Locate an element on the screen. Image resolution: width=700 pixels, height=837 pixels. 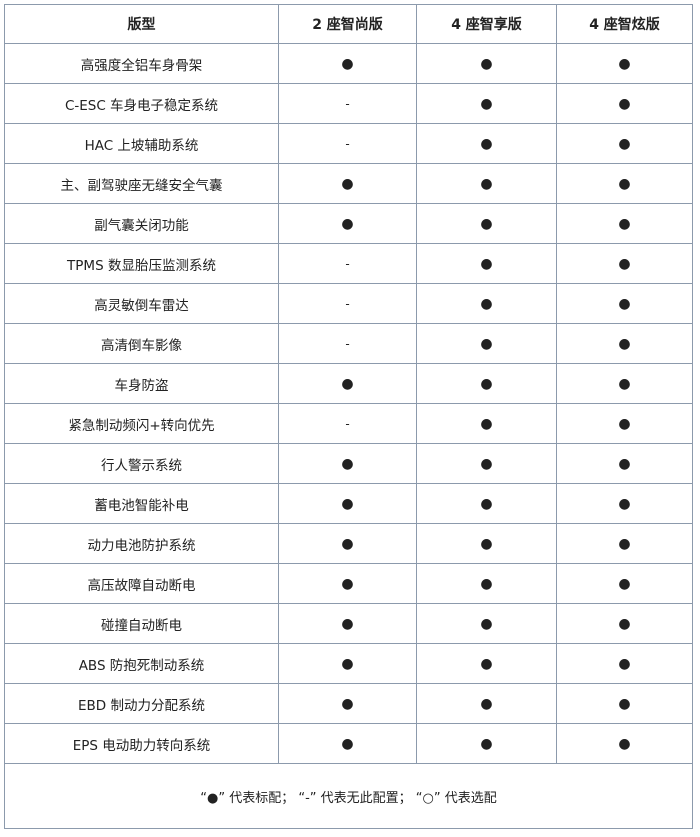
table-row: 副气囊关闭功能 ● ● ● is located at coordinates (348, 223).